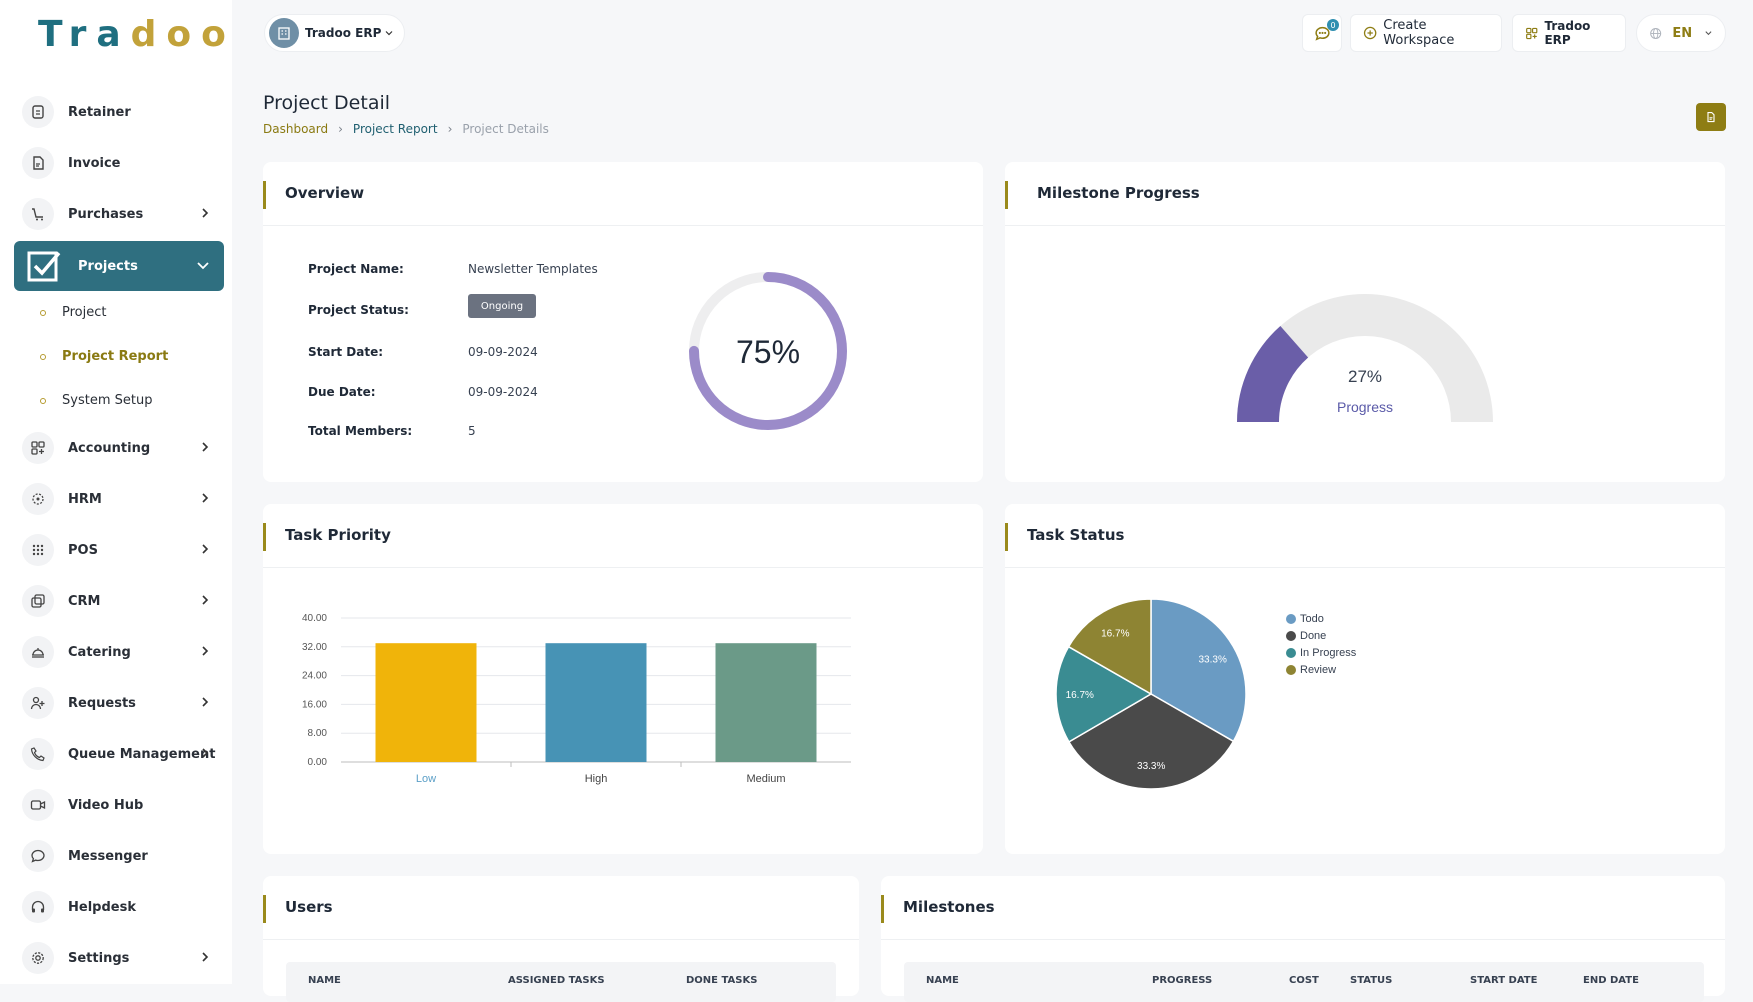 Image resolution: width=1753 pixels, height=1002 pixels. Describe the element at coordinates (122, 907) in the screenshot. I see `sidebar-item-helpdesk: Helpdesk` at that location.